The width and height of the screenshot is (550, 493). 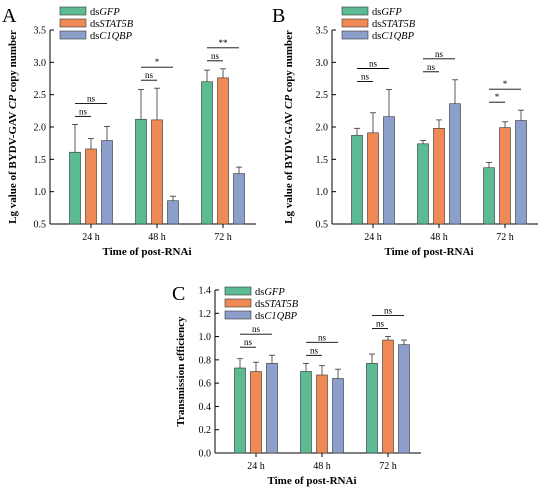 I want to click on panel-letter: C, so click(x=178, y=294).